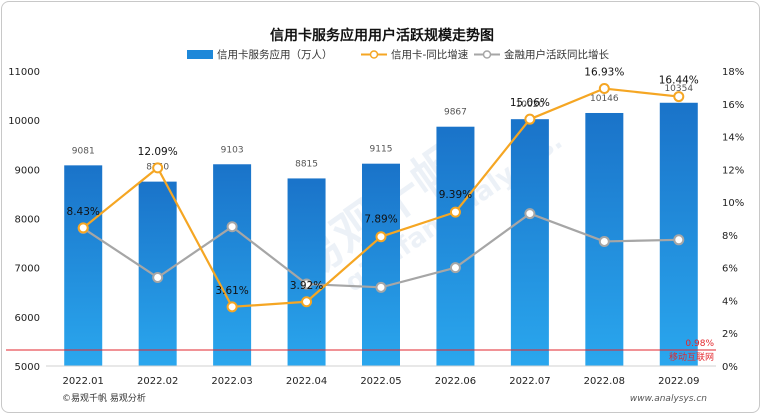 This screenshot has width=763, height=417. Describe the element at coordinates (24, 72) in the screenshot. I see `left-tick-label: 11000` at that location.